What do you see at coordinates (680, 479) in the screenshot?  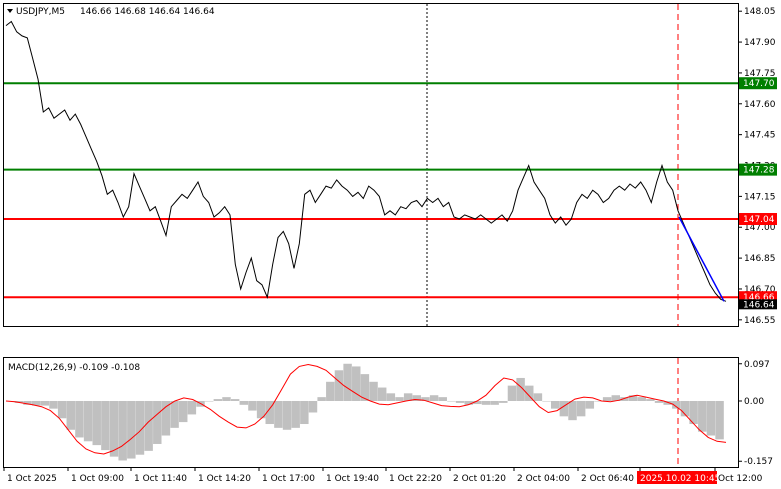 I see `time-tick-label-highlight: 2025.10.02 10:45` at bounding box center [680, 479].